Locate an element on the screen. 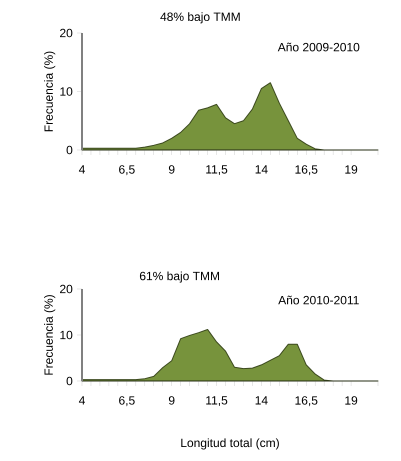 Image resolution: width=401 pixels, height=461 pixels. text: 48% bajo TMM is located at coordinates (200, 18).